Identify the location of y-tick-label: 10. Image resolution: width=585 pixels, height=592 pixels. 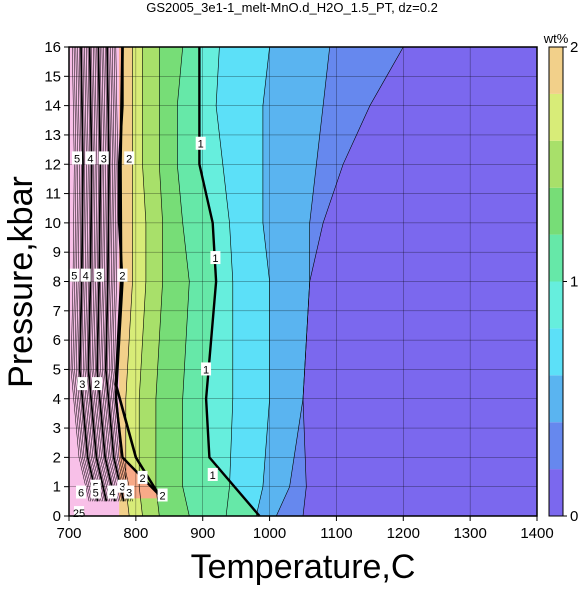
(52, 223).